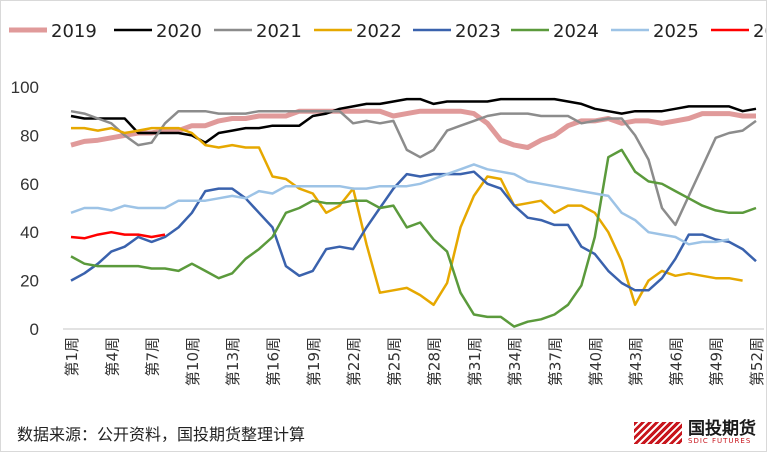 The image size is (767, 452). Describe the element at coordinates (29, 184) in the screenshot. I see `y-tick-label: 60` at that location.